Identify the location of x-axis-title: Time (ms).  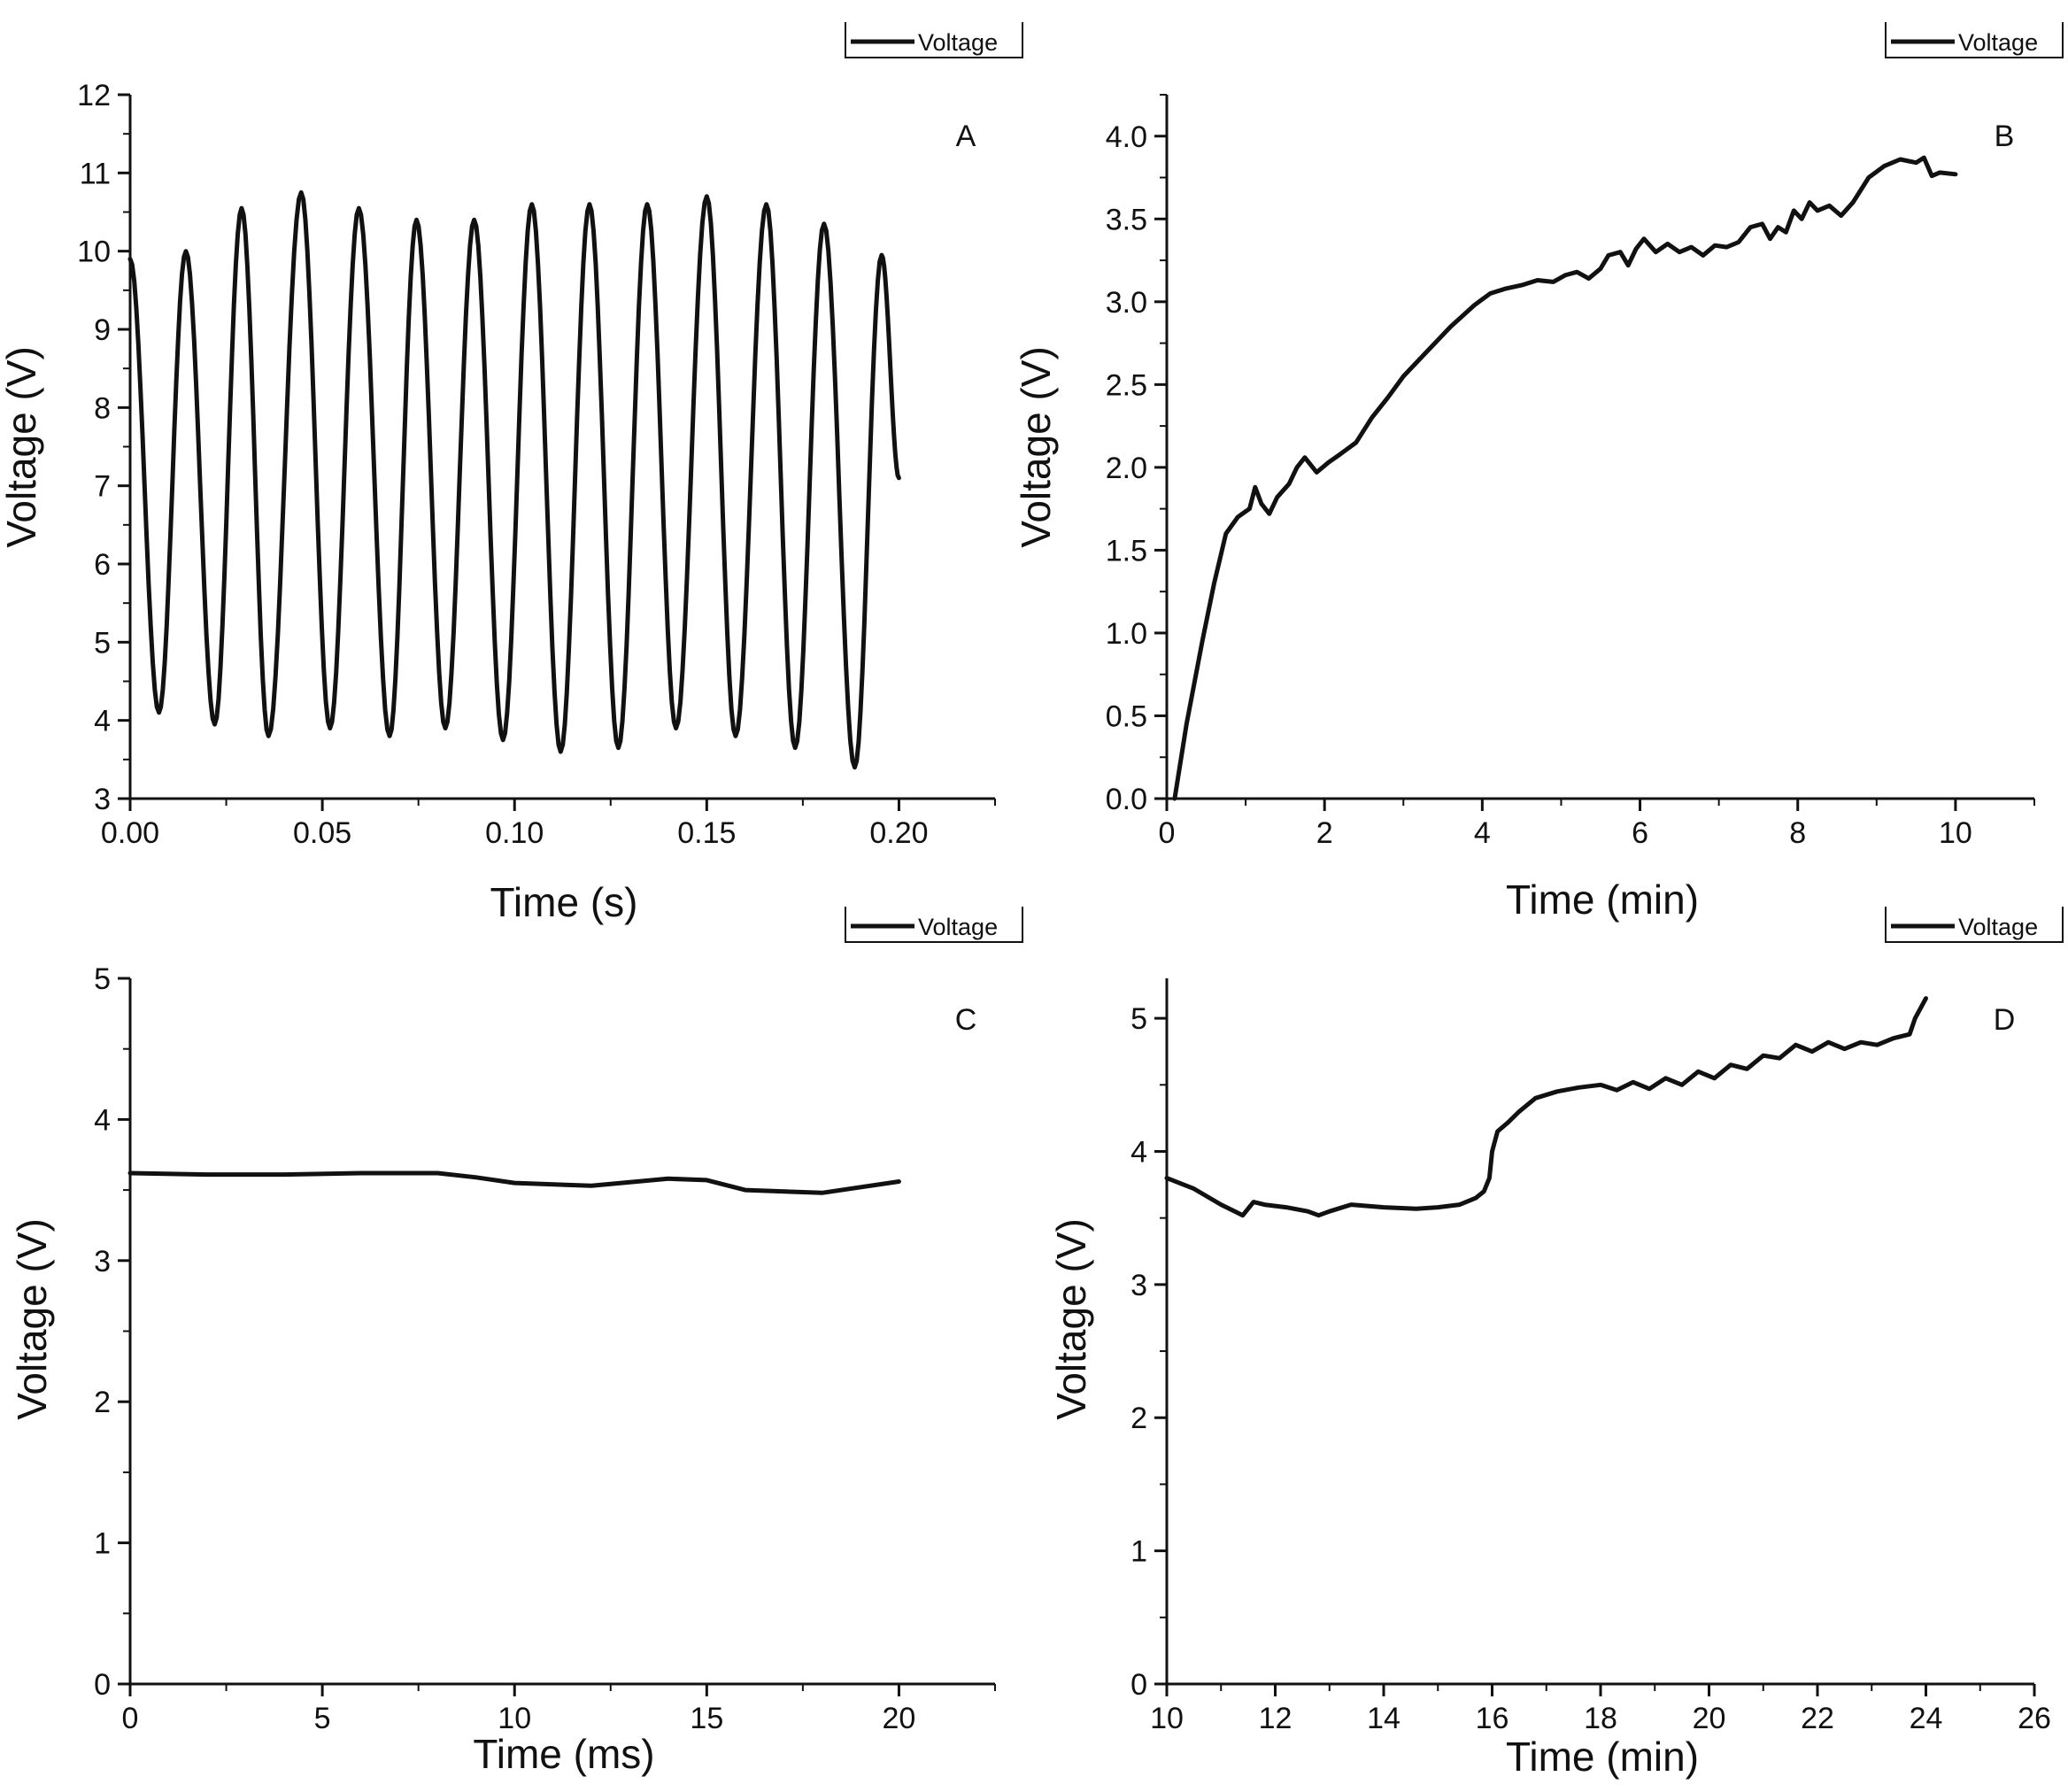
(563, 1754).